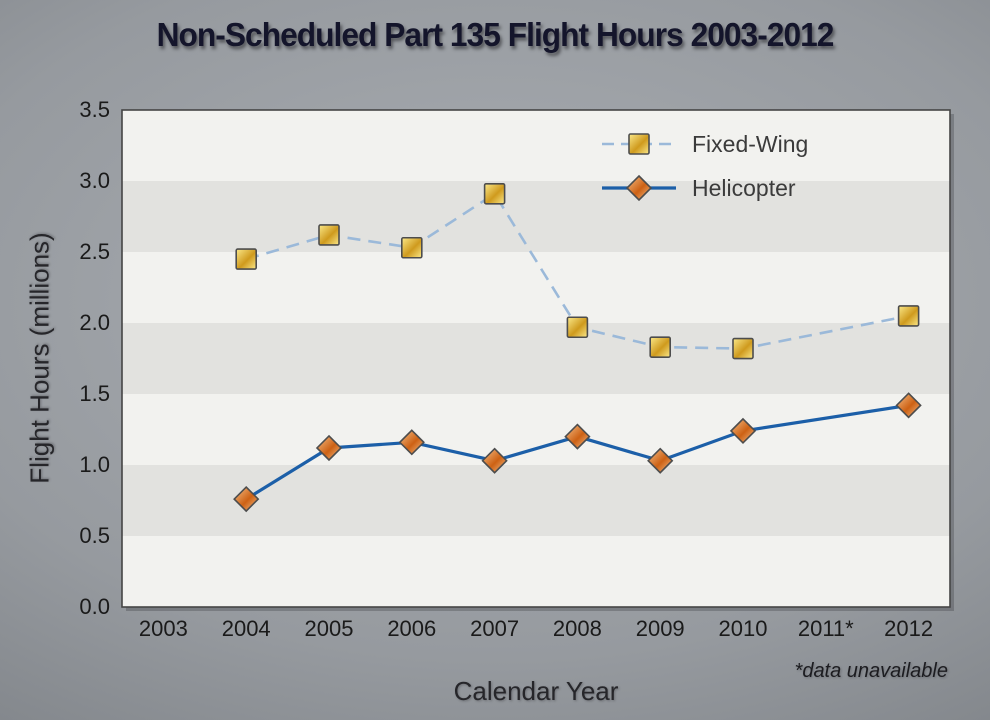 Image resolution: width=990 pixels, height=720 pixels. I want to click on svg-text: 2006, so click(411, 628).